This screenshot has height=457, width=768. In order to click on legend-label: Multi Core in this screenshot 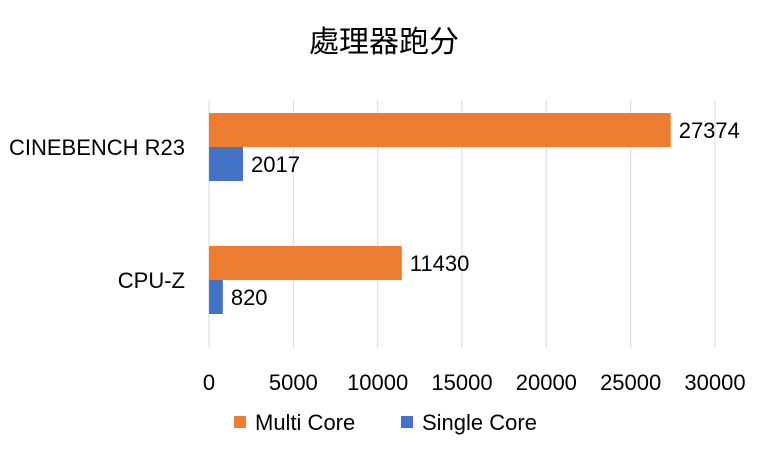, I will do `click(305, 422)`.